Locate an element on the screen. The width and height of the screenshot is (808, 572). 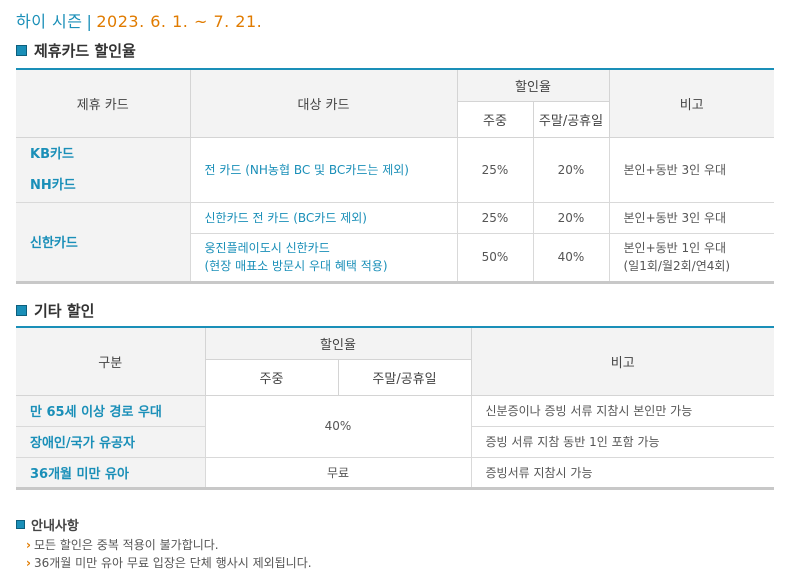
notice-title: 안내사항 is located at coordinates (47, 524).